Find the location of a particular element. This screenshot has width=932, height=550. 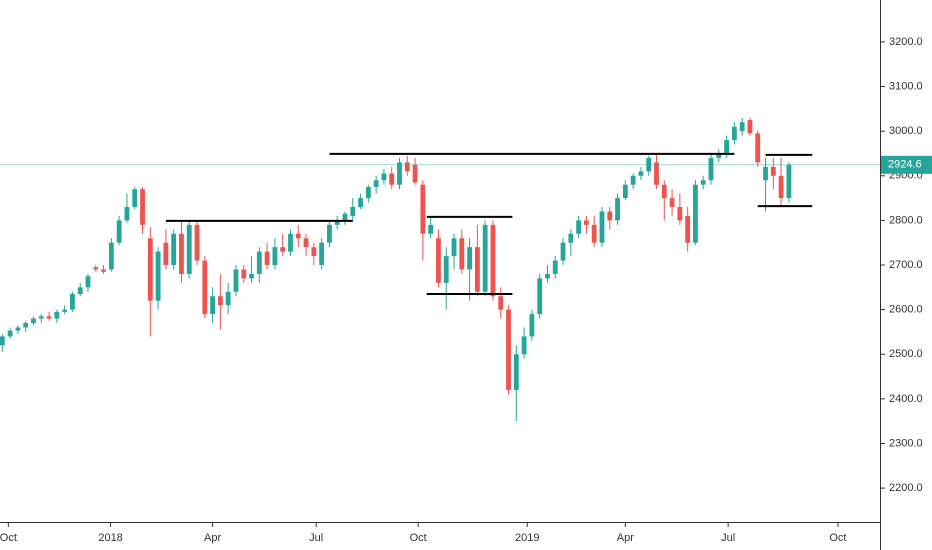

x-tick-label: 2018 is located at coordinates (110, 538).